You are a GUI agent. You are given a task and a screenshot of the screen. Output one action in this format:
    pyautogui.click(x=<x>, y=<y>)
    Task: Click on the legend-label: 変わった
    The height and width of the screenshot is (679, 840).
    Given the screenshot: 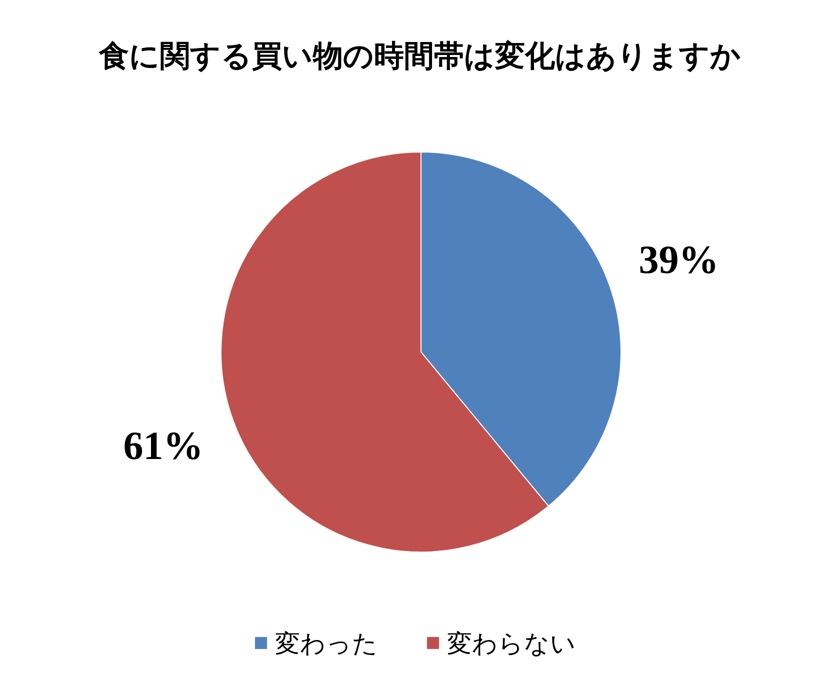 What is the action you would take?
    pyautogui.click(x=326, y=643)
    